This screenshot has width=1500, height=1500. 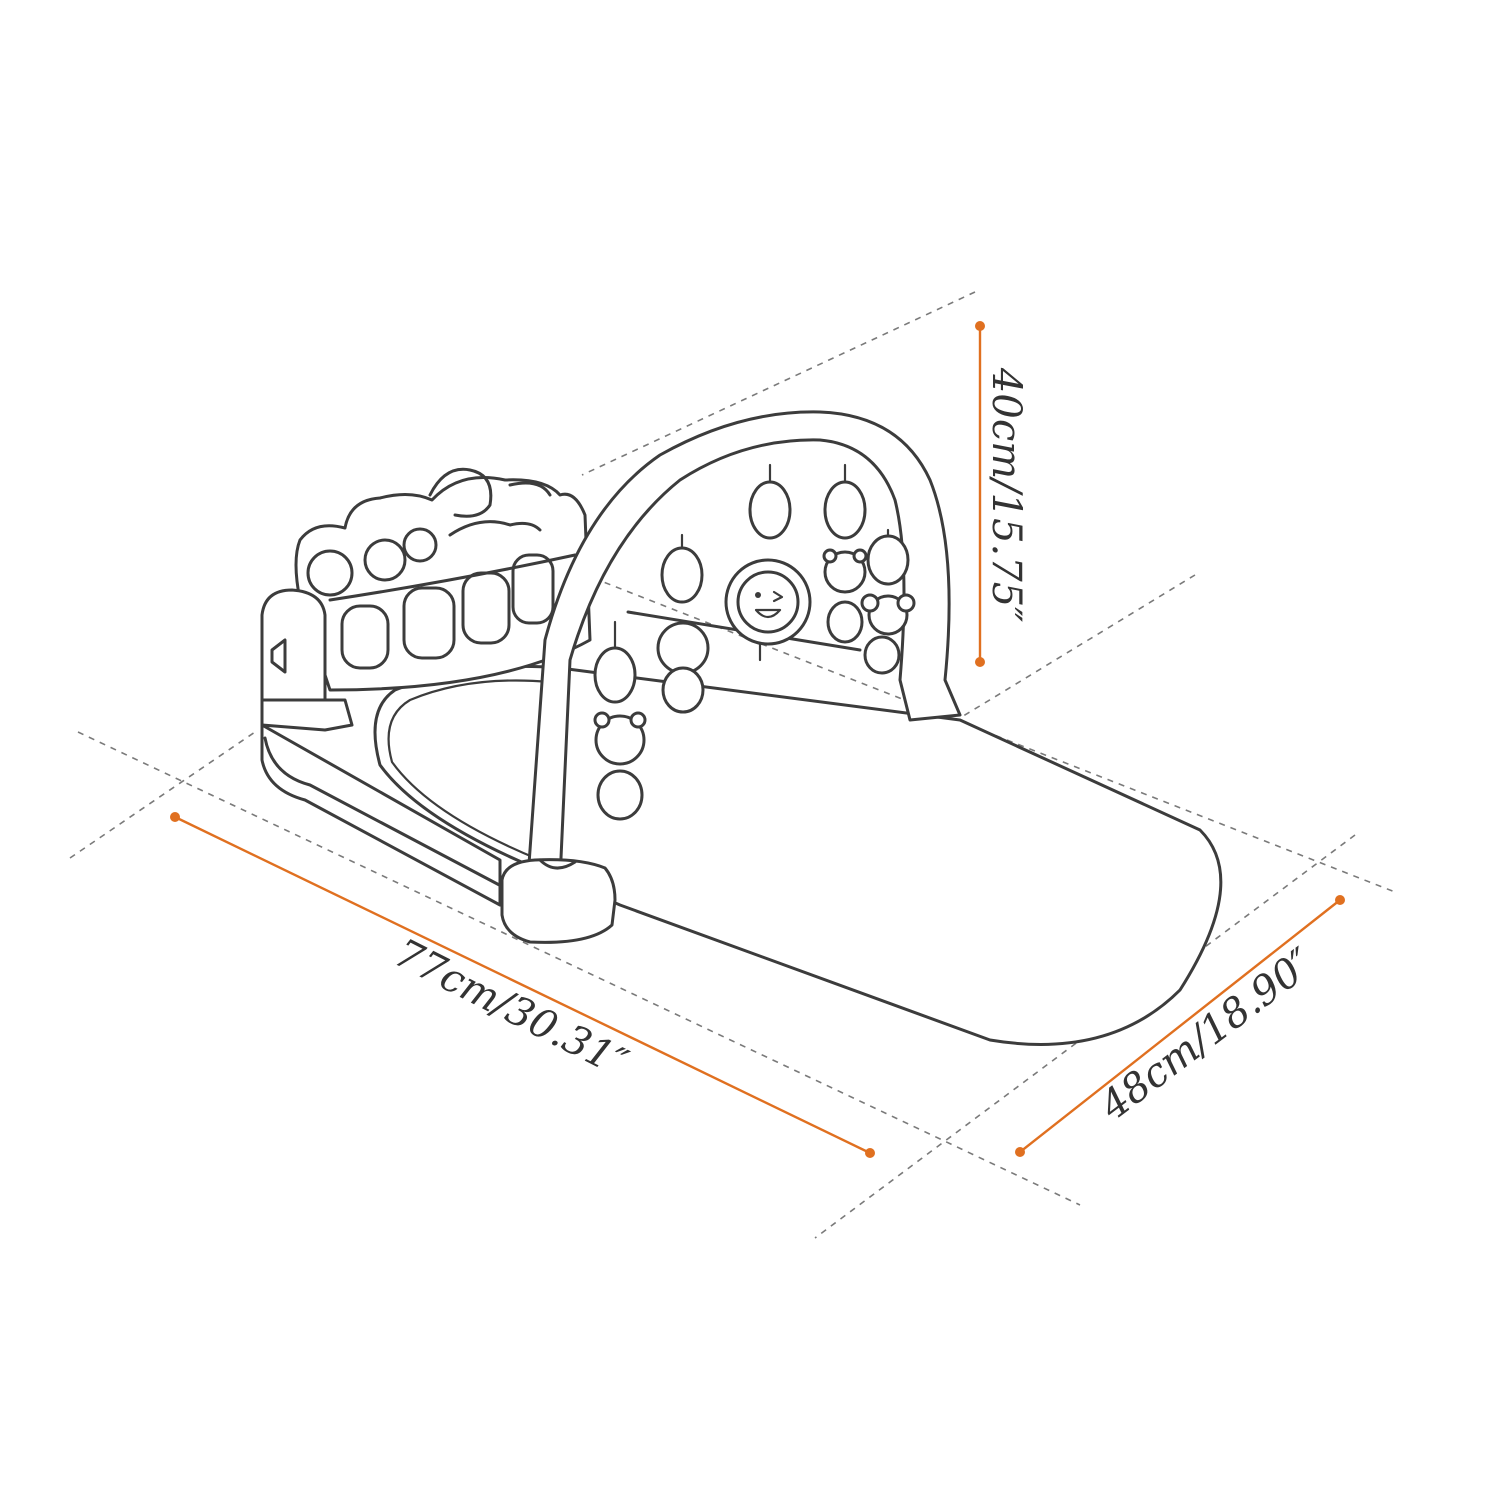 What do you see at coordinates (1340, 900) in the screenshot?
I see `width-dimension-end-dot` at bounding box center [1340, 900].